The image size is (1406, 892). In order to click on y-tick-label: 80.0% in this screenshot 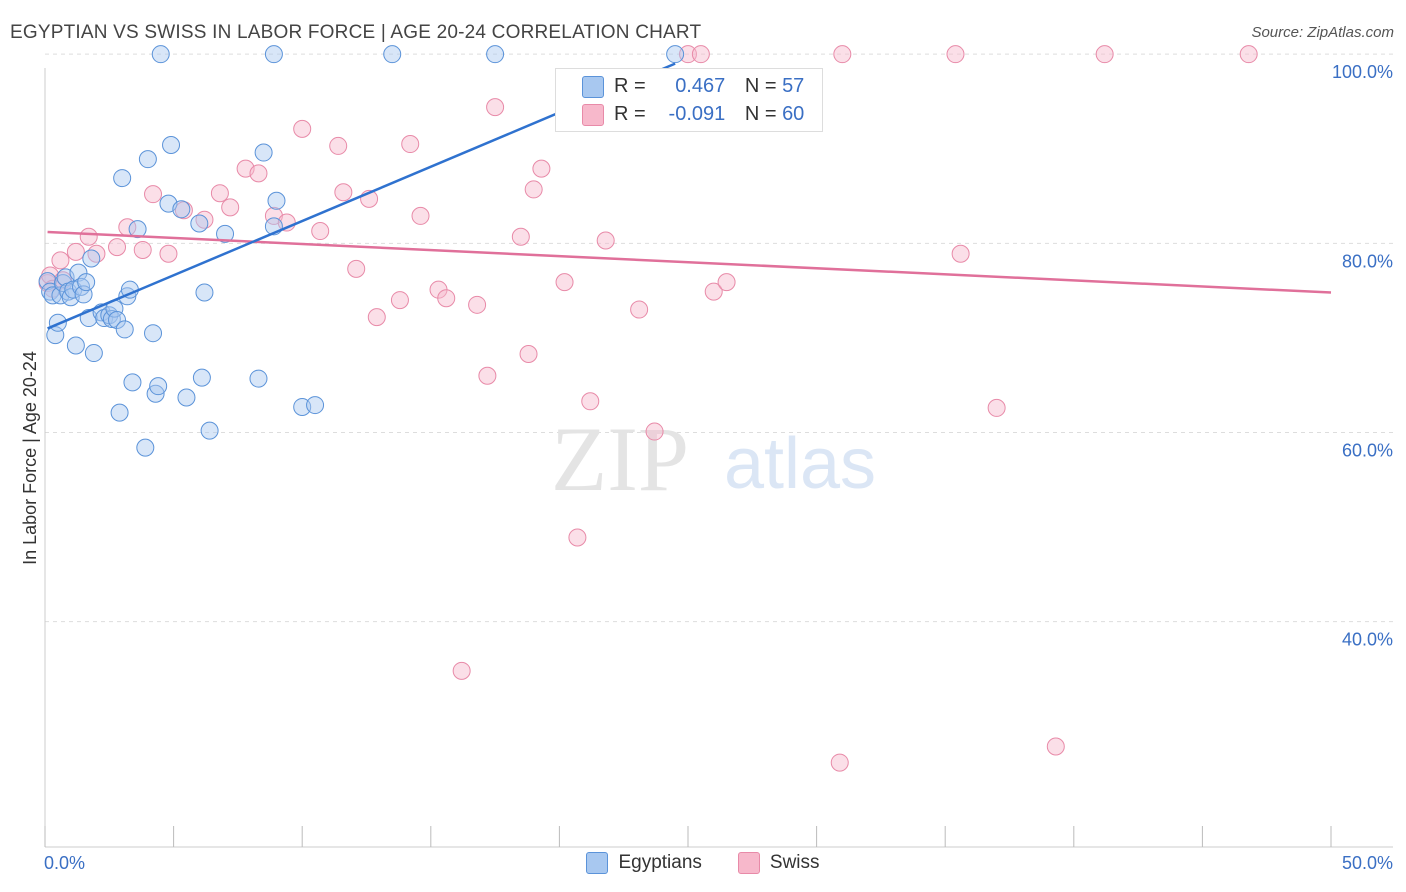, I will do `click(1367, 261)`.